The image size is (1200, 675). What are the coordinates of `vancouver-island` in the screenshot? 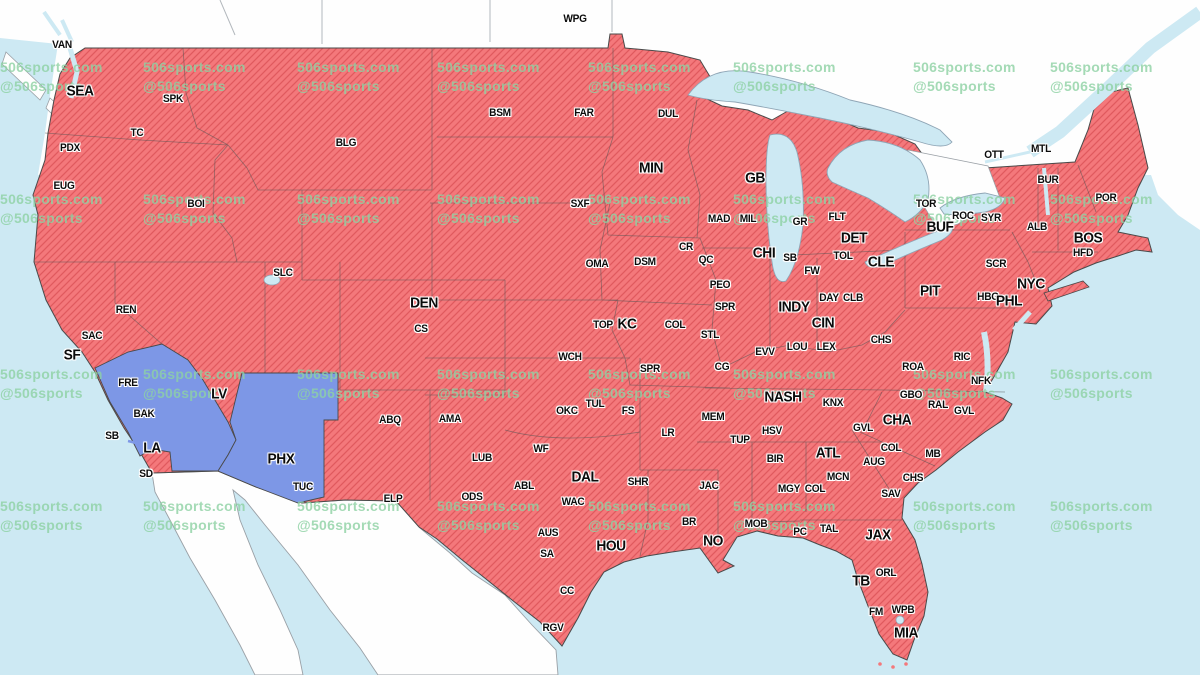 It's located at (24, 76).